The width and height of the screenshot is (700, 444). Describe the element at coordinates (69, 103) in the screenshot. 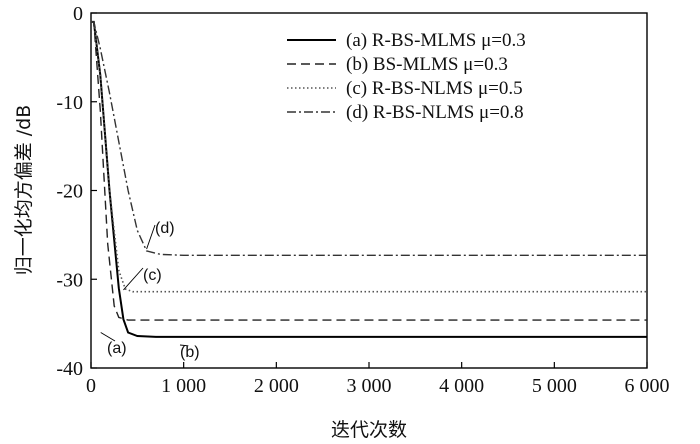

I see `y-tick-label: -10` at that location.